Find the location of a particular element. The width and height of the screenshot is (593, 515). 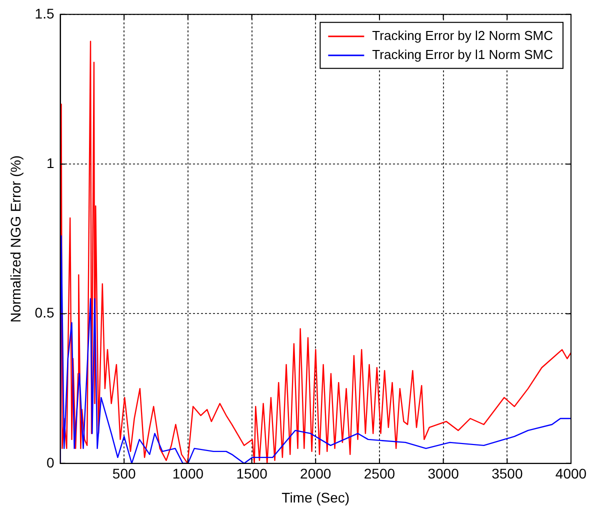

x-axis-title: Time (Sec) is located at coordinates (316, 497).